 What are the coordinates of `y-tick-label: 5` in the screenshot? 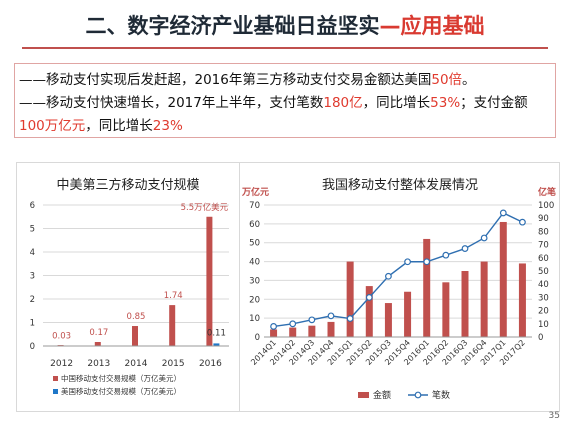 It's located at (32, 230).